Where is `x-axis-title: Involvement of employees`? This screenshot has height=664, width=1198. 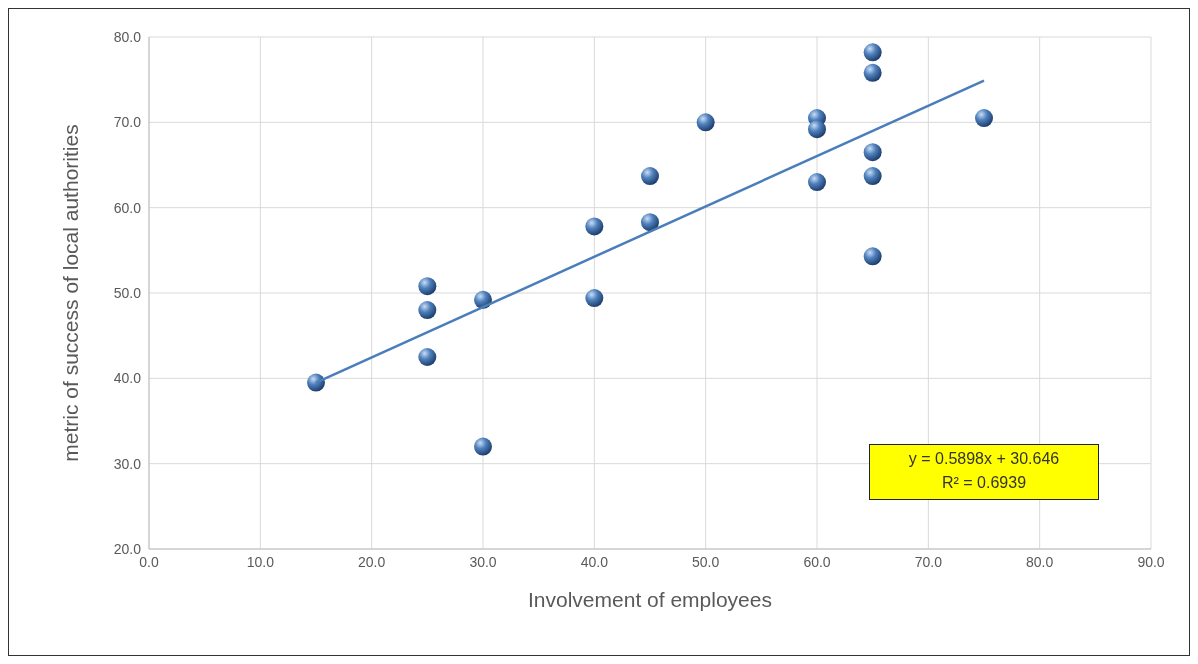
x-axis-title: Involvement of employees is located at coordinates (650, 599).